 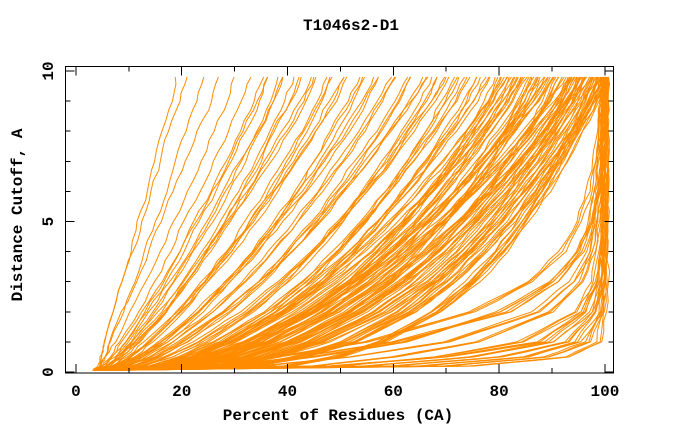 I want to click on x-tick-label: 60, so click(x=393, y=392).